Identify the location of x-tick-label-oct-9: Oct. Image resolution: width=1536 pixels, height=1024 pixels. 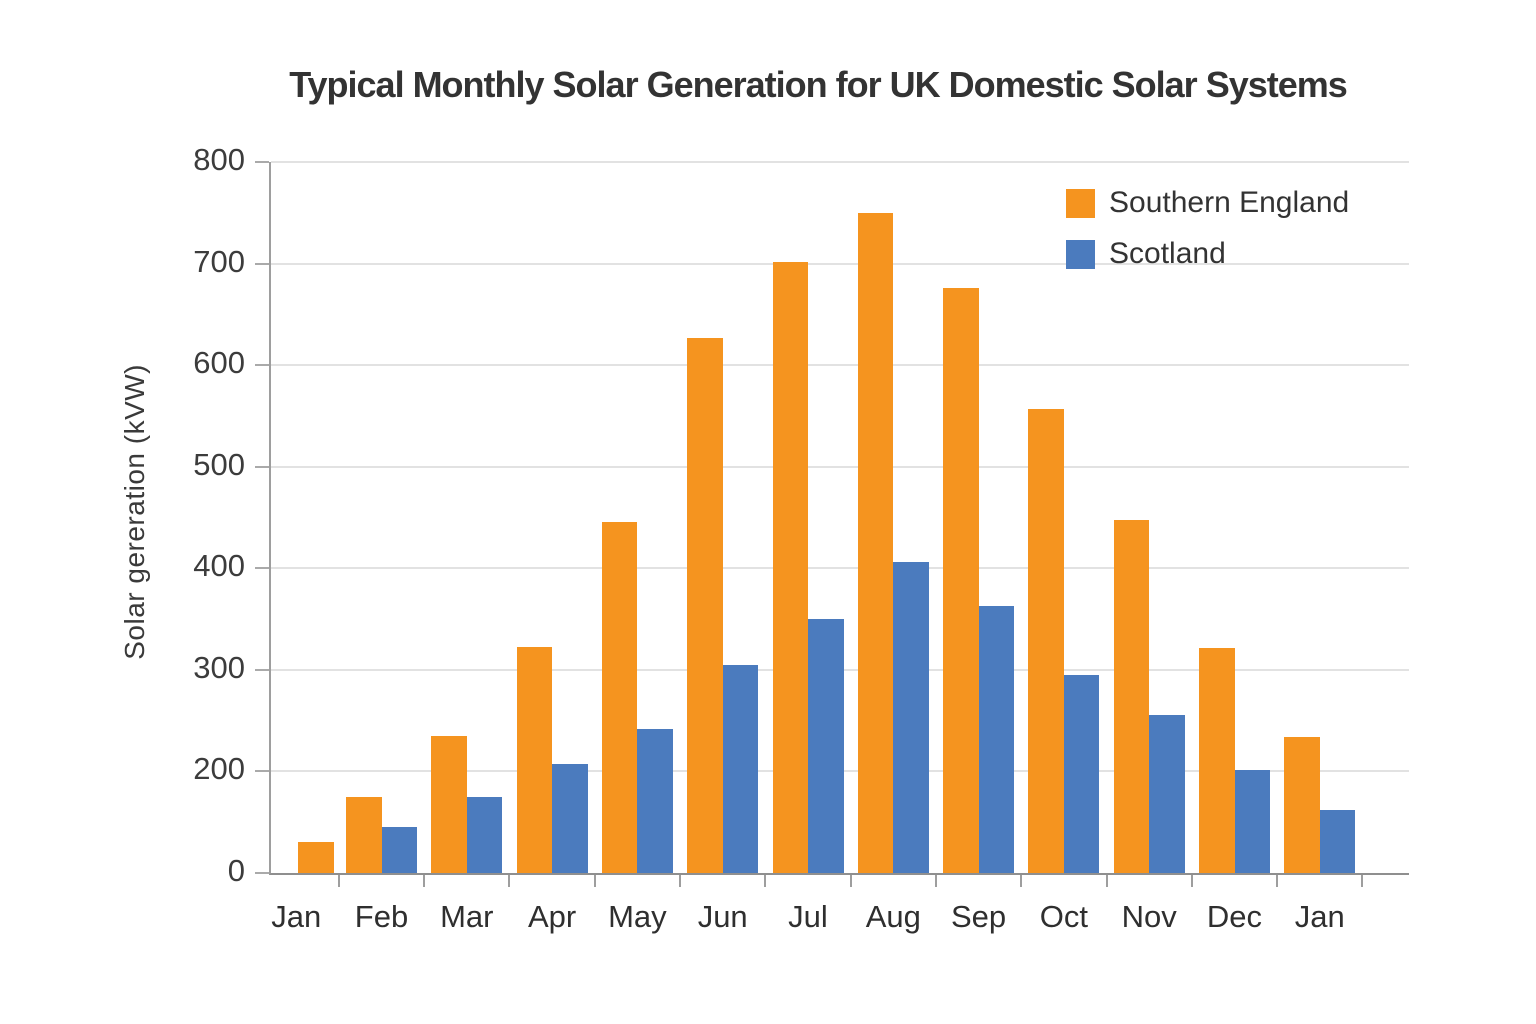
(1063, 916).